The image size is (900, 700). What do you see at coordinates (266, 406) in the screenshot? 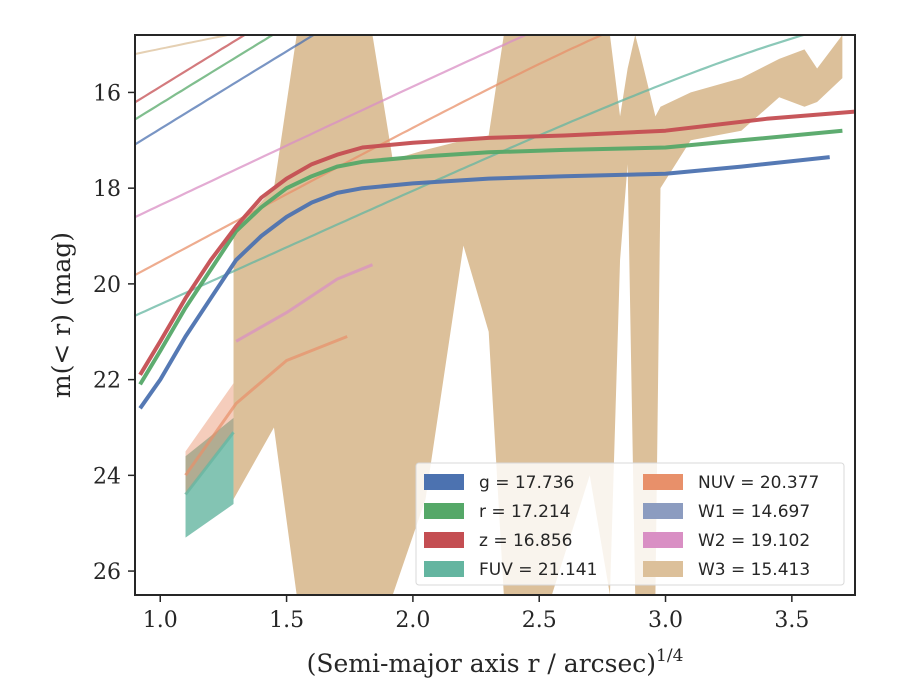
I see `profile-nuv` at bounding box center [266, 406].